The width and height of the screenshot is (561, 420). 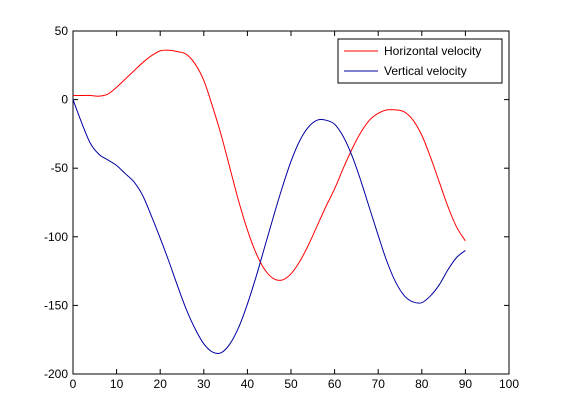 I want to click on x-tick-label: 20, so click(x=161, y=384).